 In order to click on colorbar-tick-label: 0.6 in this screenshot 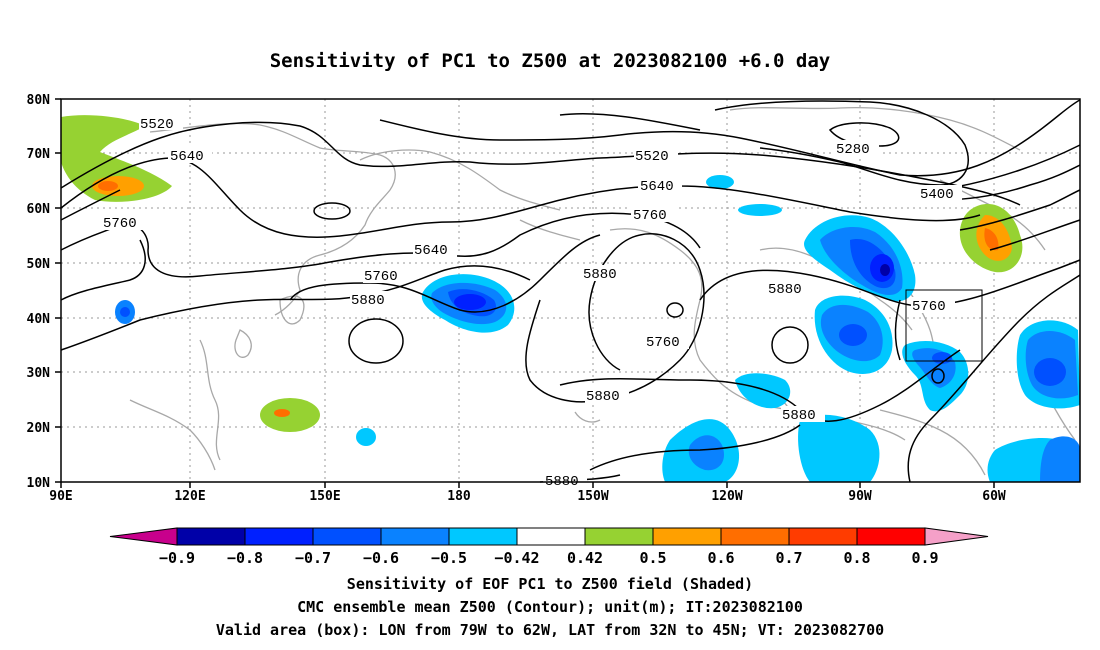, I will do `click(720, 558)`.